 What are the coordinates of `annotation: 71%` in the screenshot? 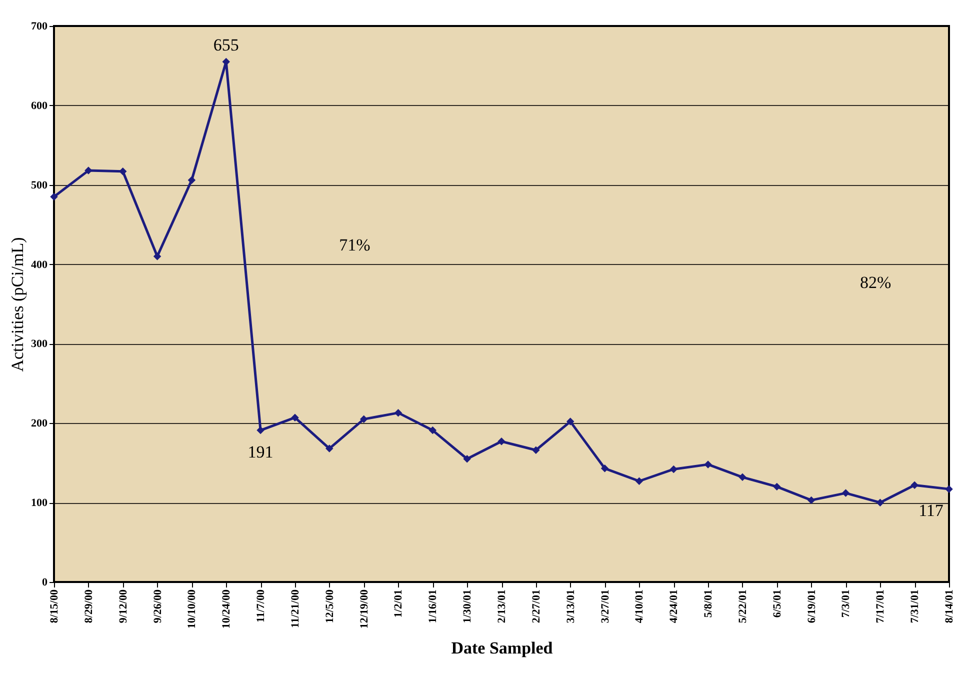 It's located at (354, 245).